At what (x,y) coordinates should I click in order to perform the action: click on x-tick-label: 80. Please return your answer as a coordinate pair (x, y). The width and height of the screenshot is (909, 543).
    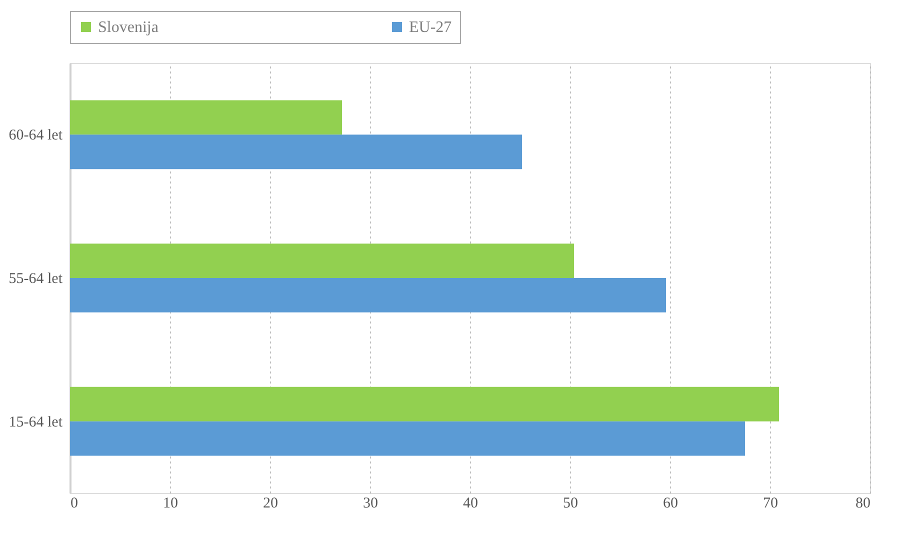
    Looking at the image, I should click on (863, 504).